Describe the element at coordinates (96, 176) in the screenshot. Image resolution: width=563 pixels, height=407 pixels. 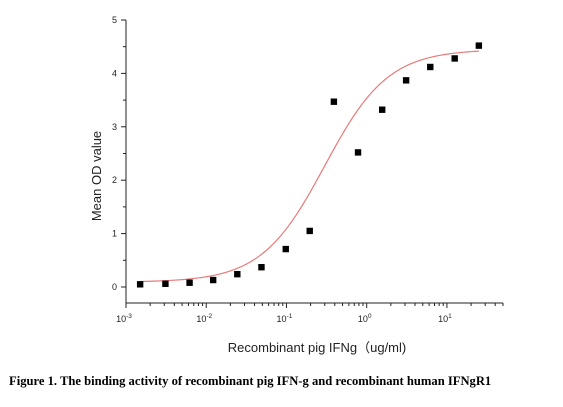
I see `y-axis-label: Mean OD value` at that location.